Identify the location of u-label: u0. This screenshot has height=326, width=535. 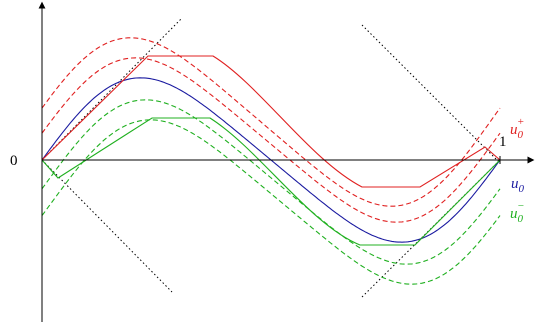
(518, 185).